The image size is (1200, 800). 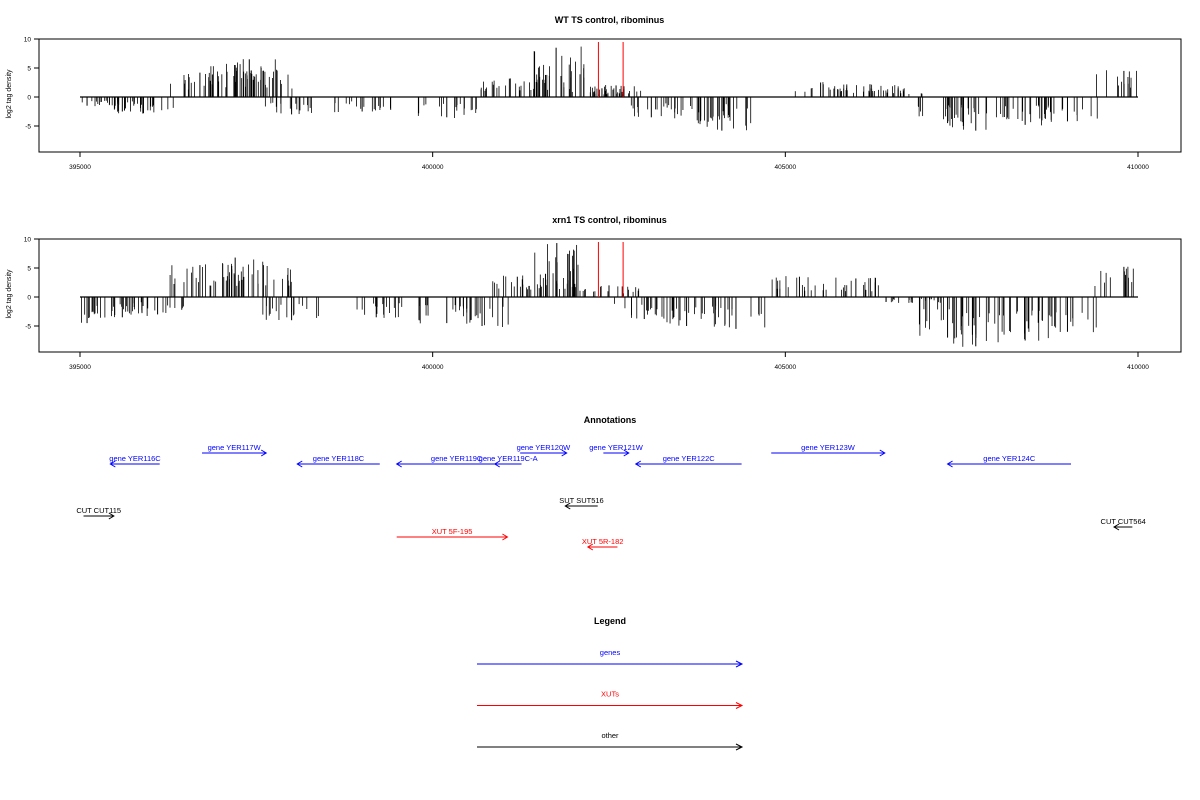 I want to click on feature-label: gene YER121W, so click(x=616, y=447).